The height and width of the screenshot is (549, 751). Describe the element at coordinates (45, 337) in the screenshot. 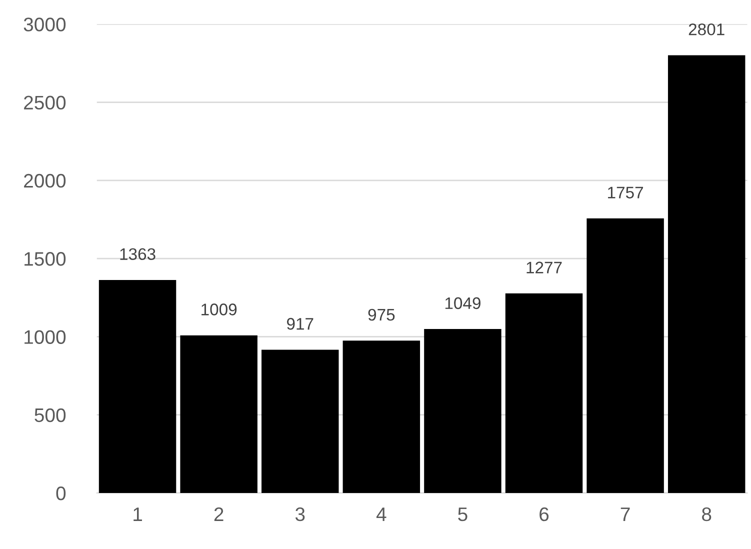

I see `y-tick-label: 1000` at that location.